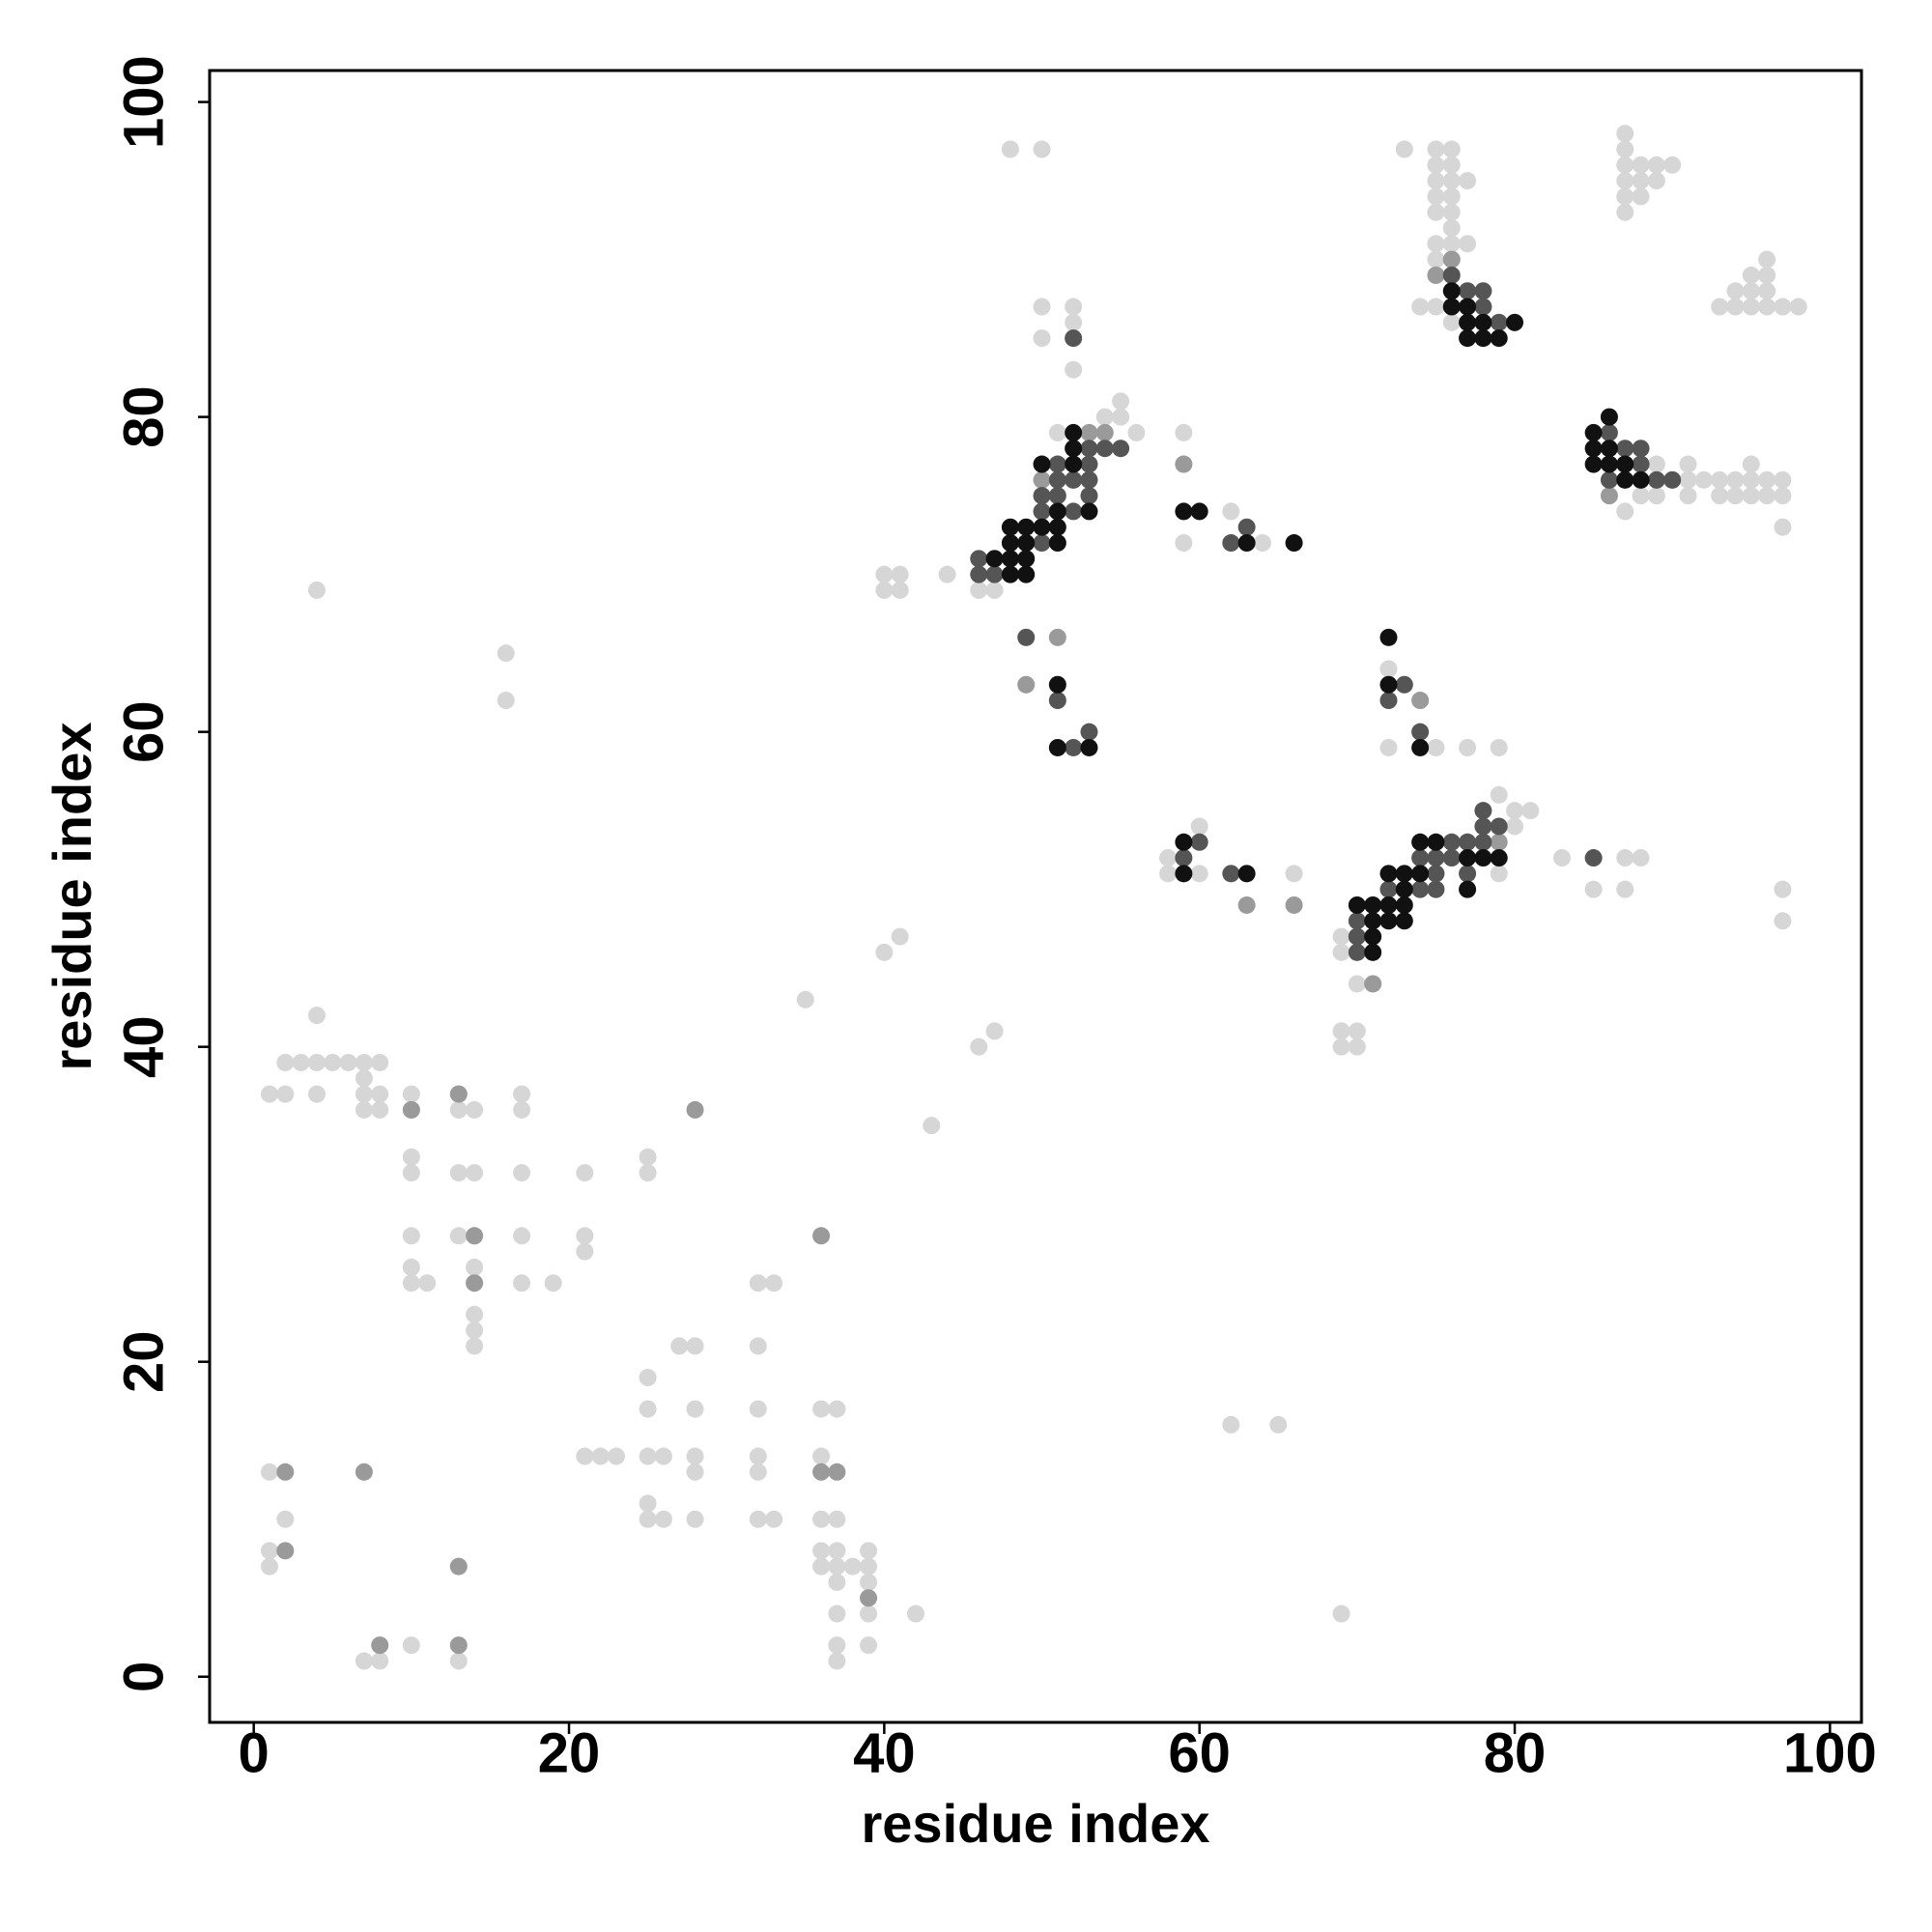  Describe the element at coordinates (143, 1361) in the screenshot. I see `y-tick-label: 20` at that location.